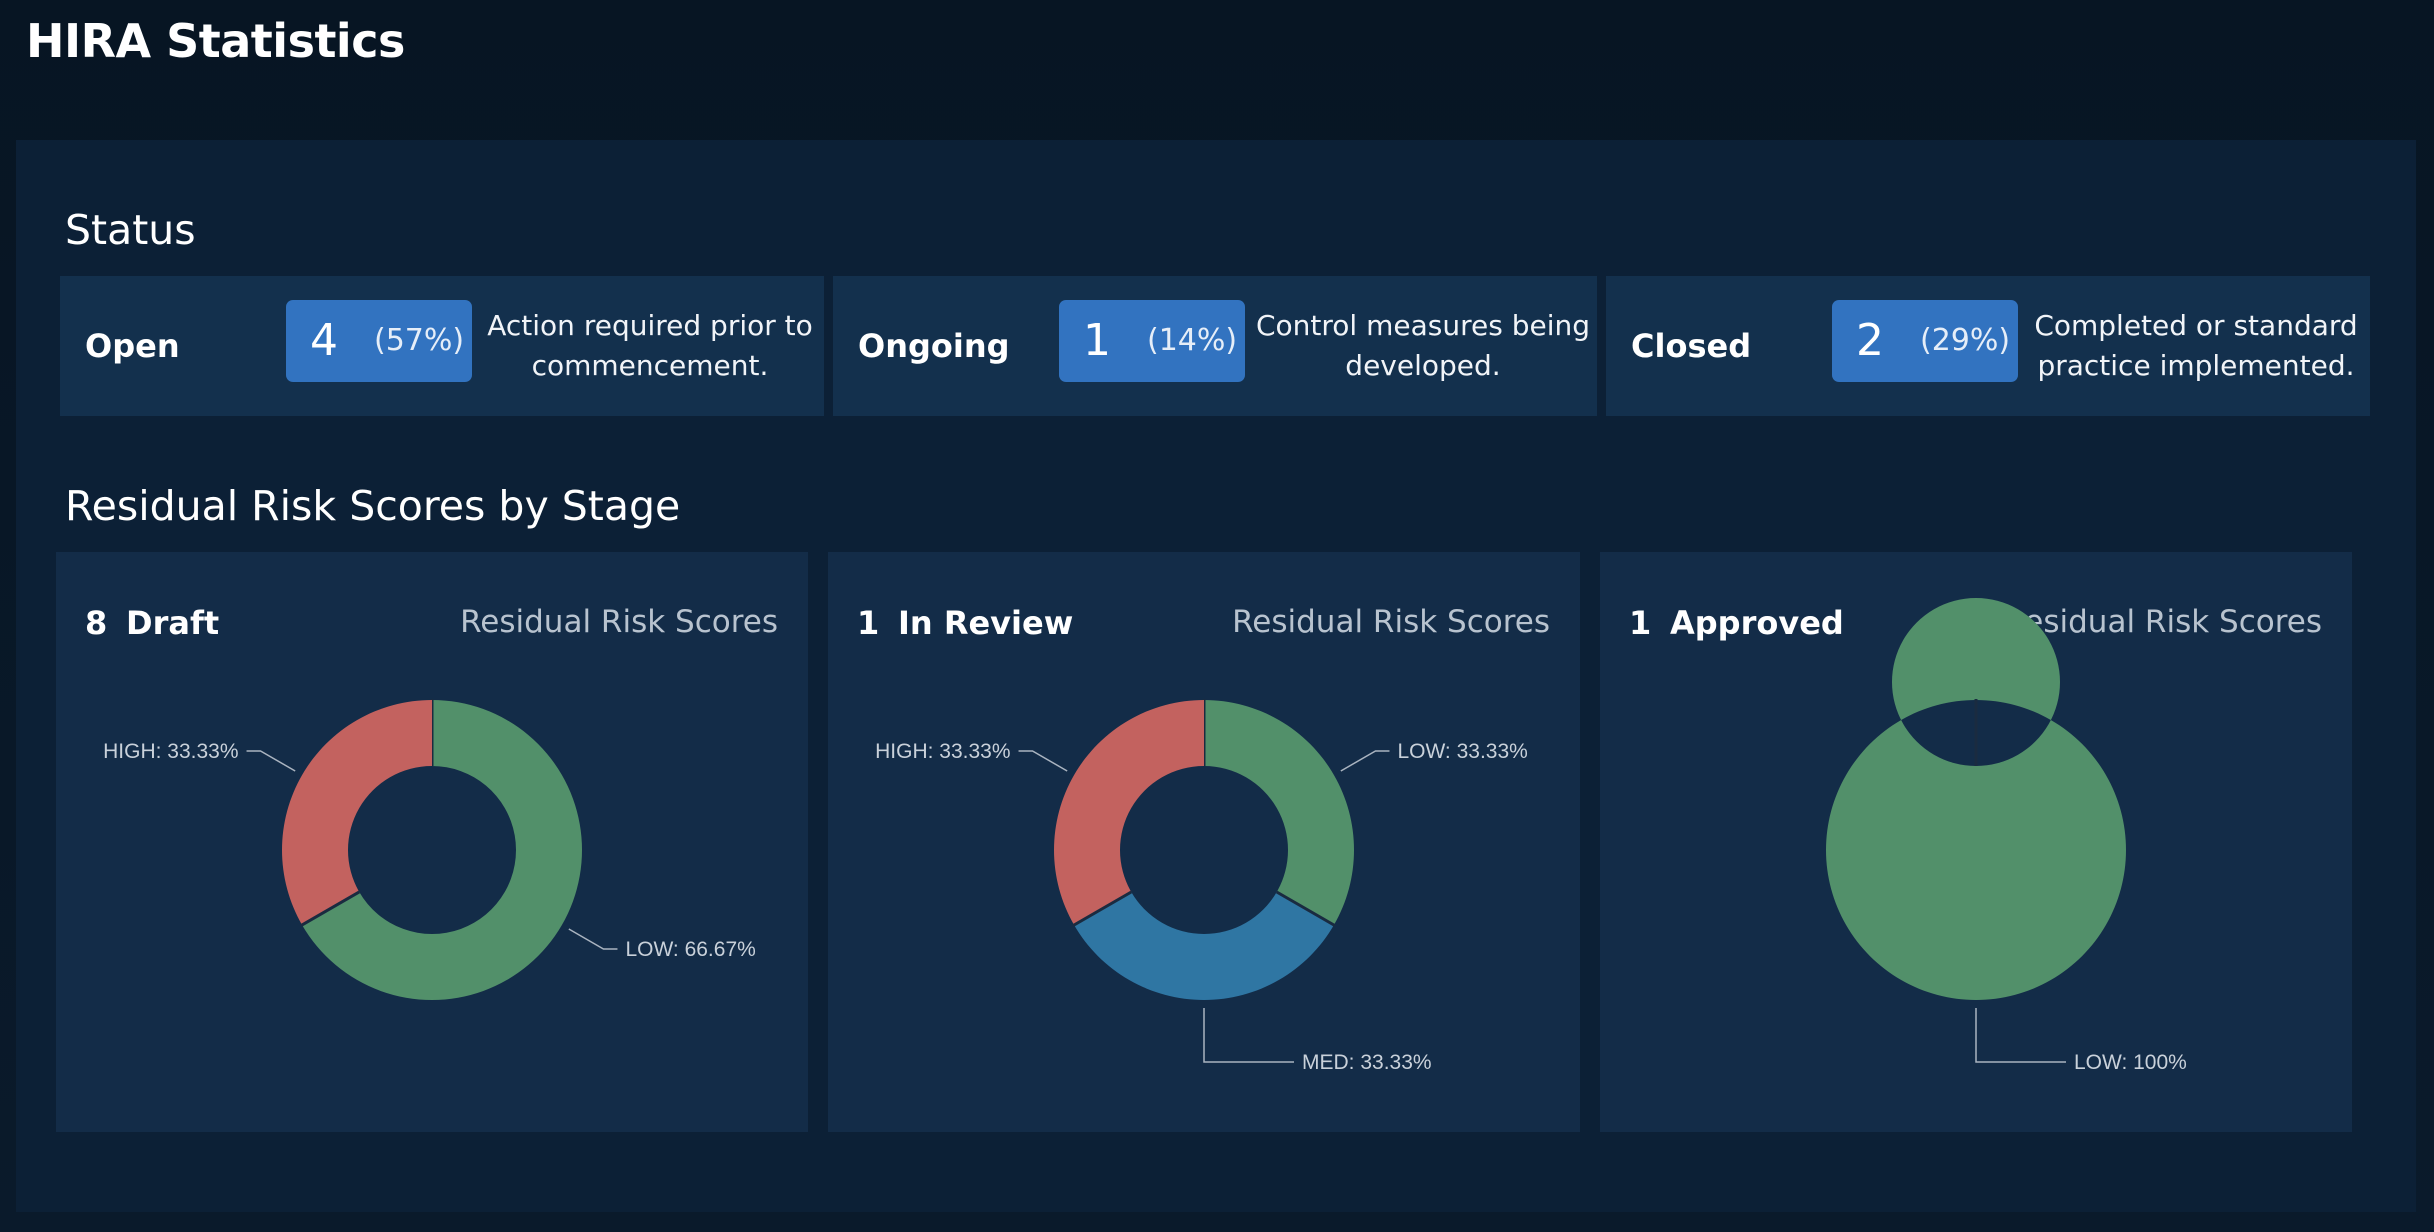 The width and height of the screenshot is (2434, 1232). I want to click on donut-chart: LOW: 33.33% MED: 33.33% HIGH: 33.33%, so click(1201, 886).